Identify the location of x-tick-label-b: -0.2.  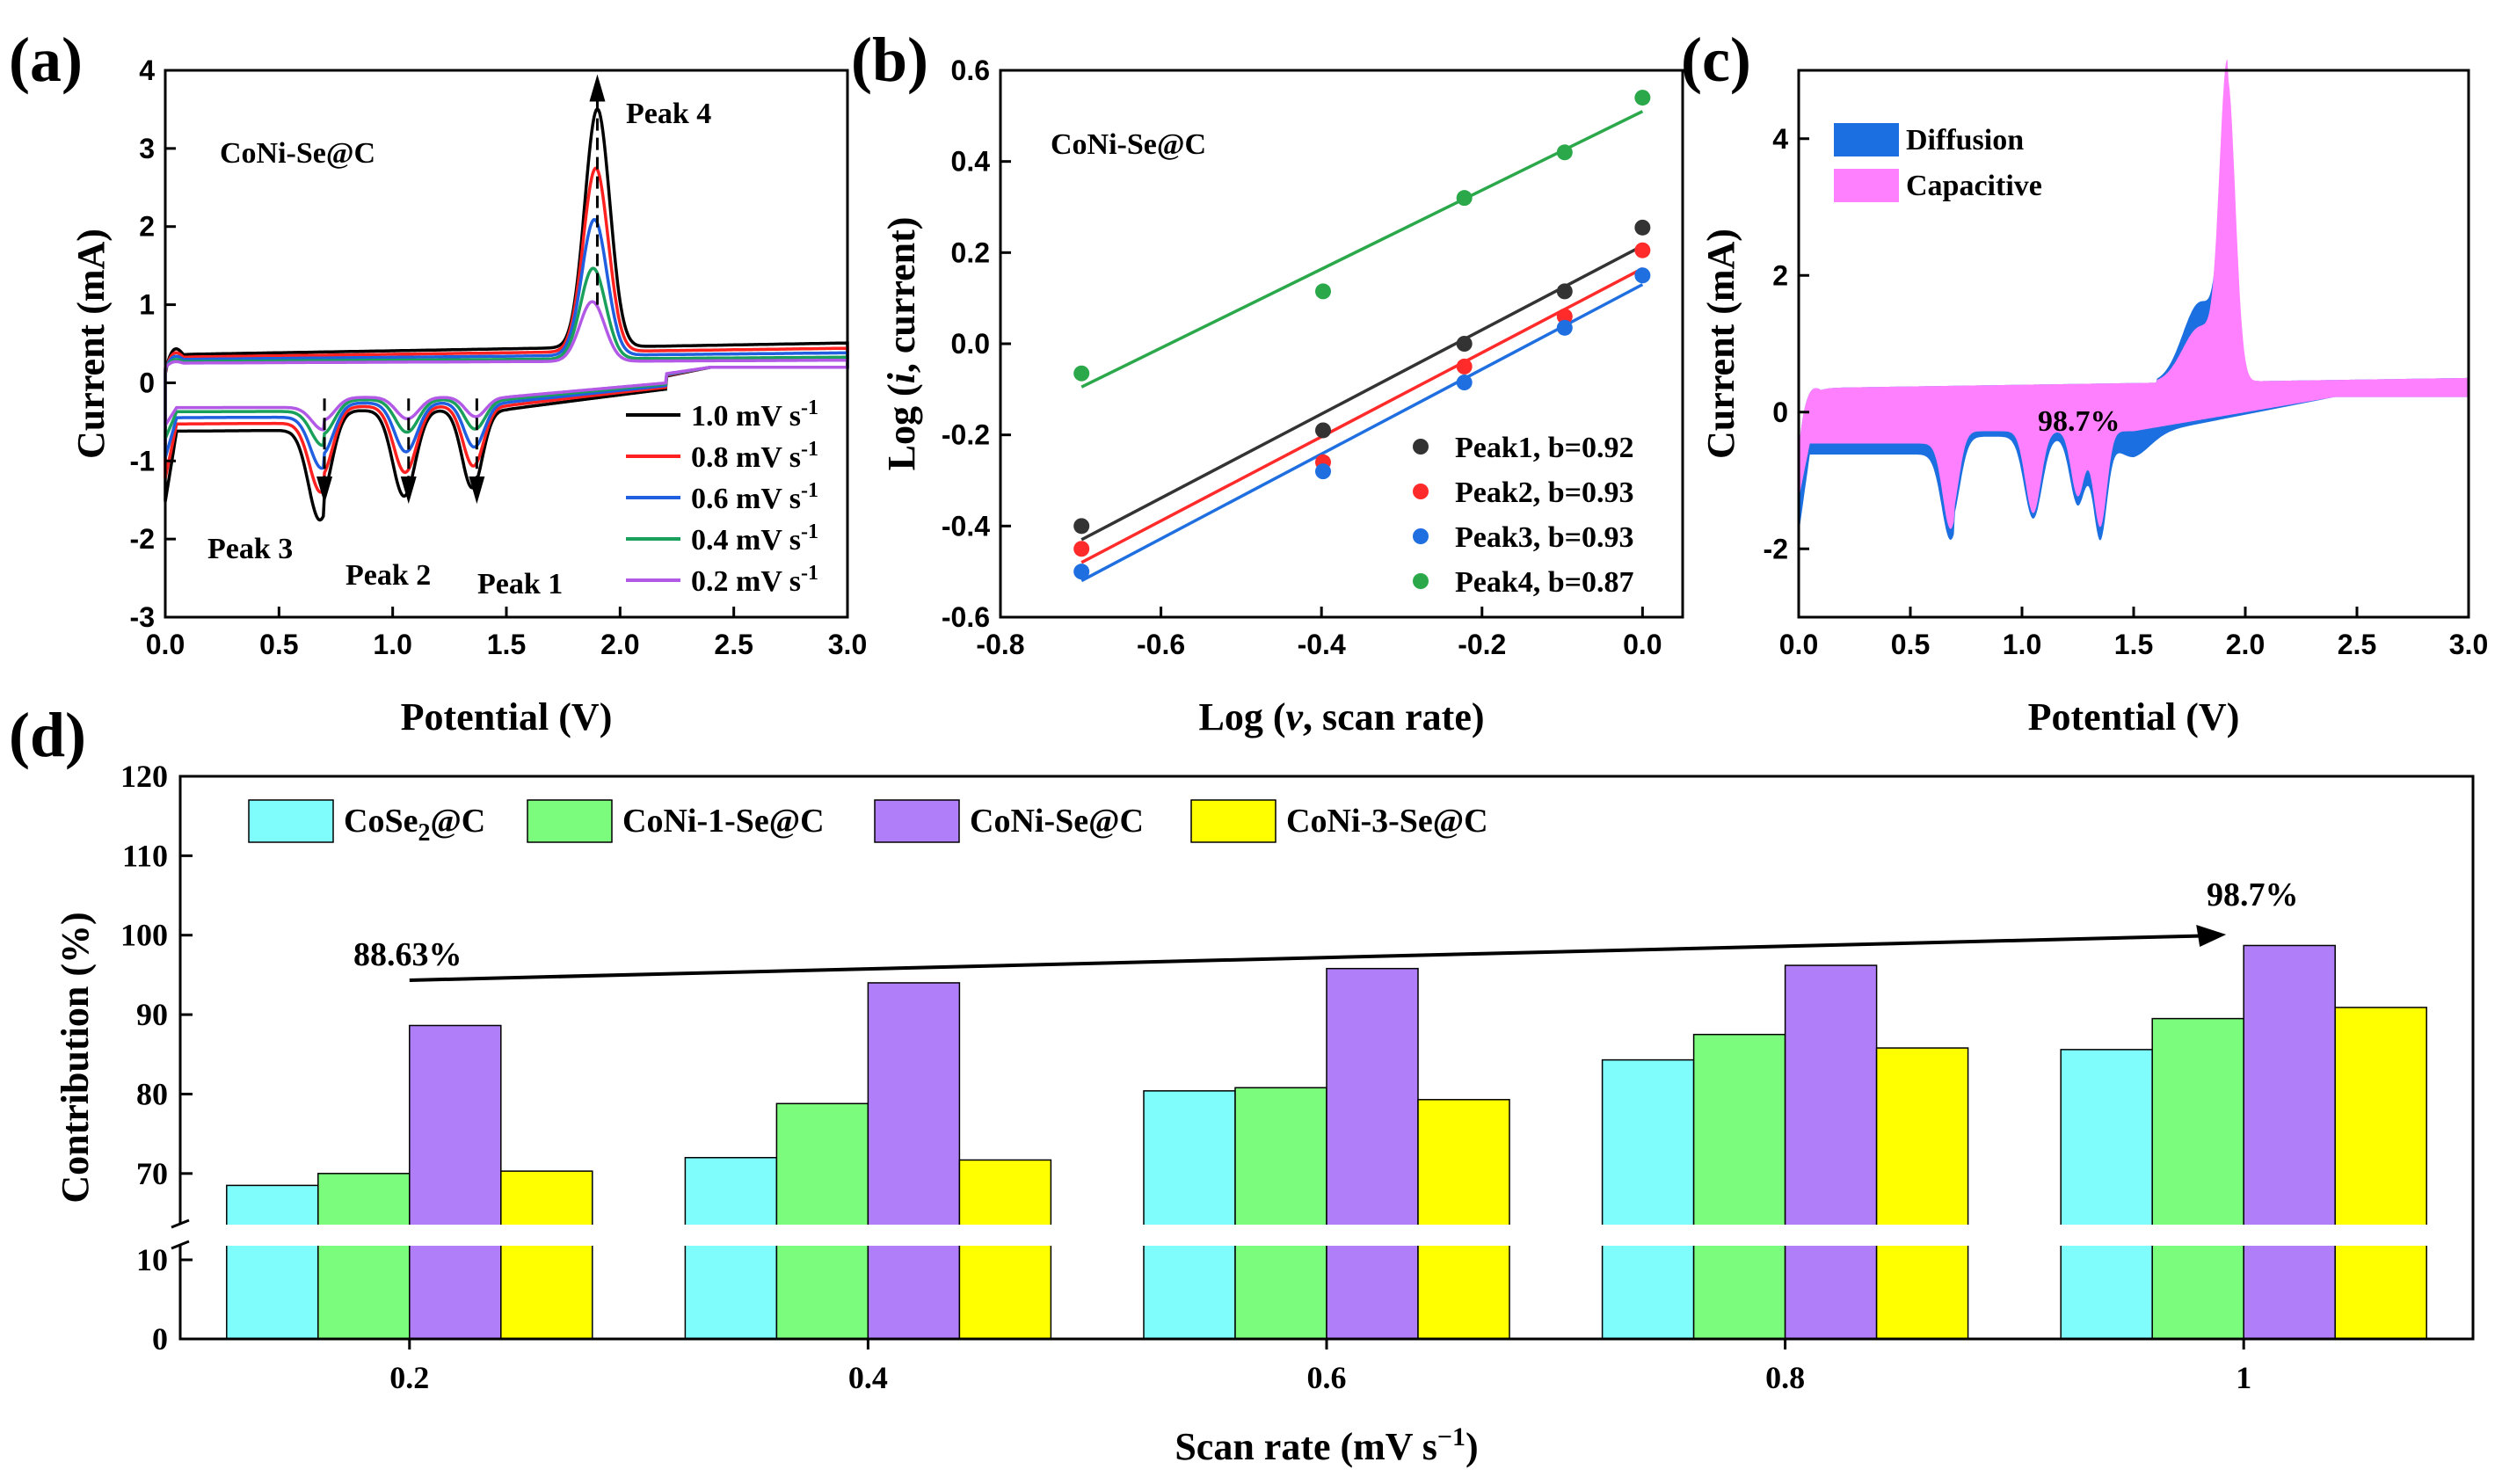
(1482, 645).